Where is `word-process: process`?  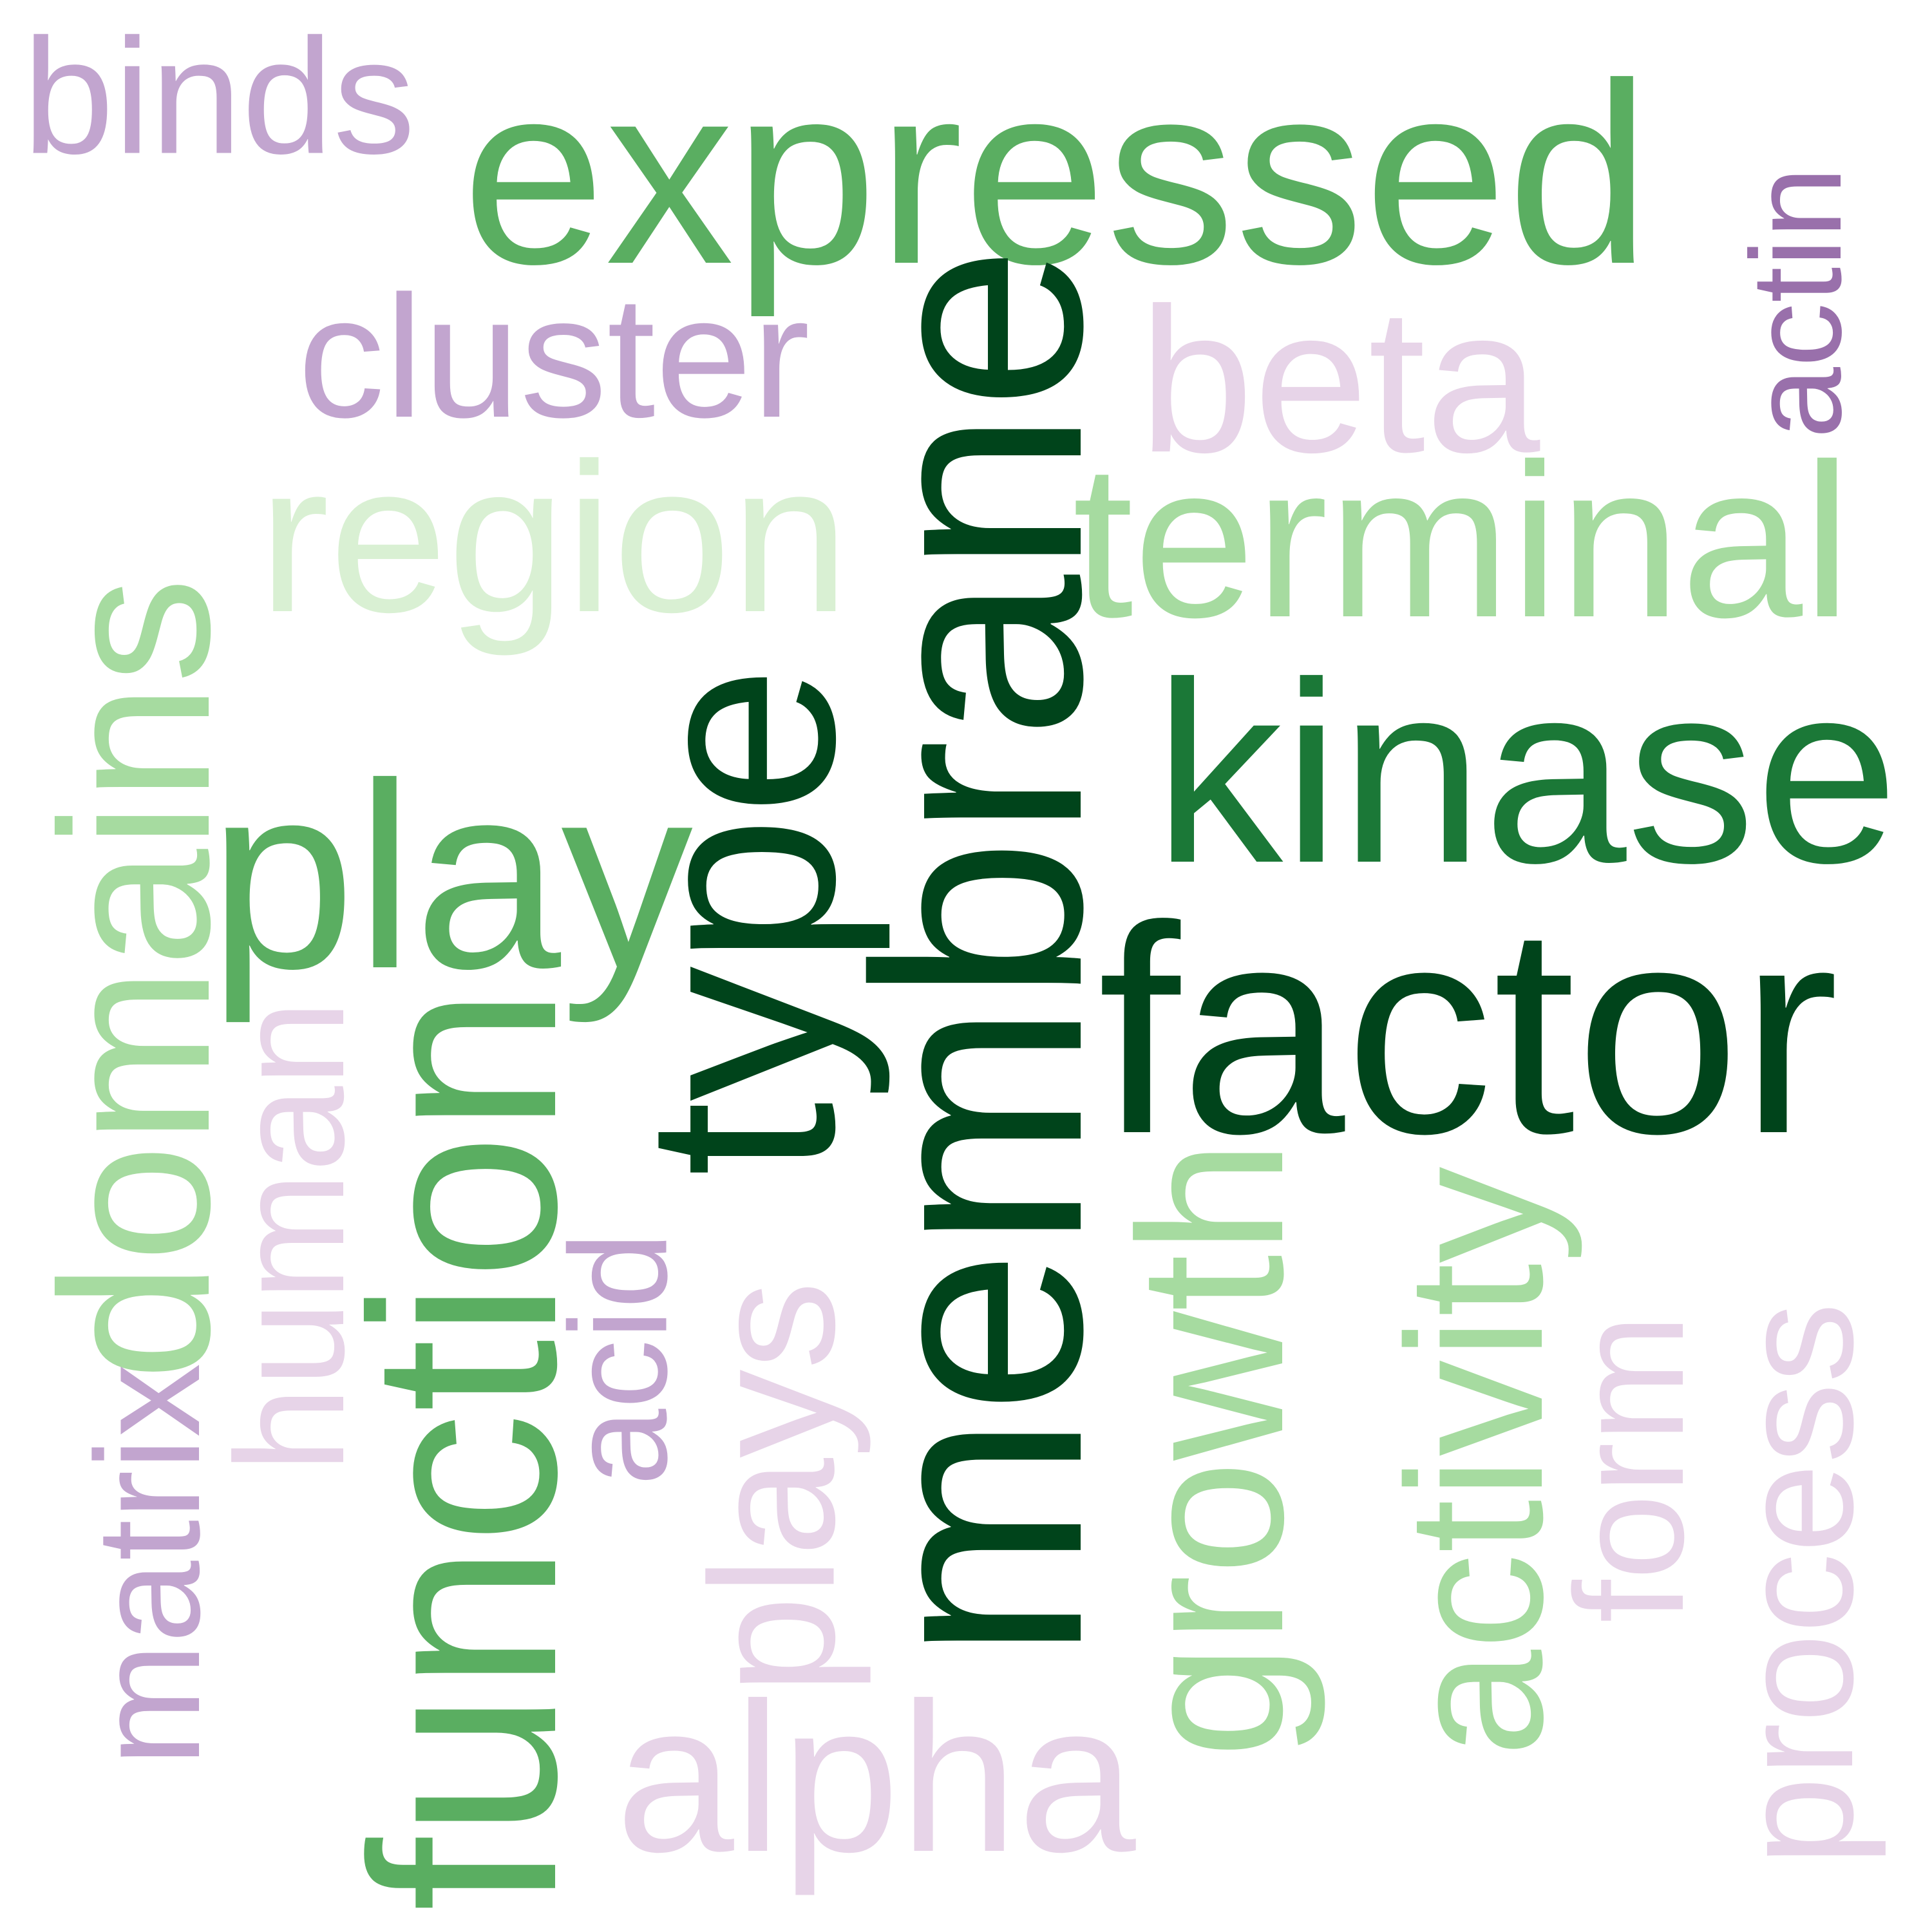
word-process: process is located at coordinates (1797, 1584).